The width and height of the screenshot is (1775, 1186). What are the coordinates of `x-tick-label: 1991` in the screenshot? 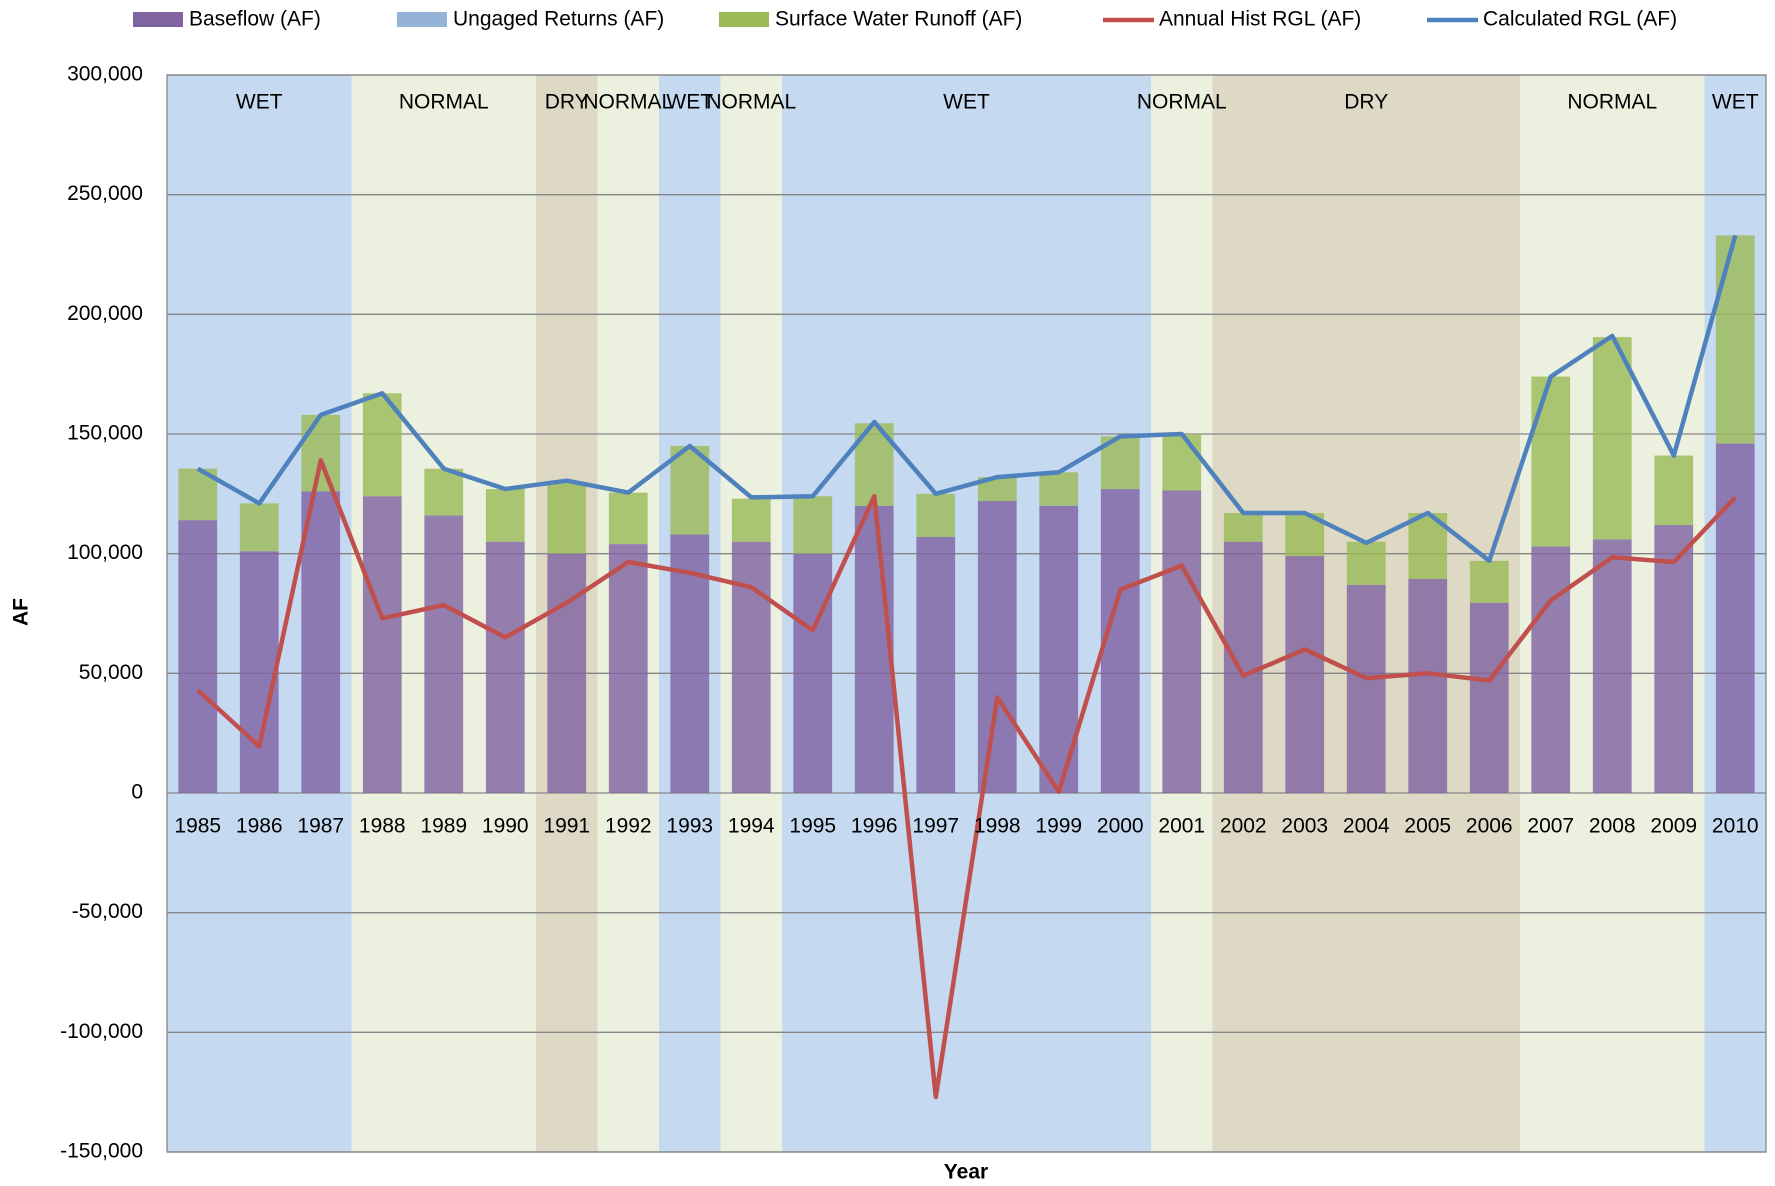 It's located at (566, 826).